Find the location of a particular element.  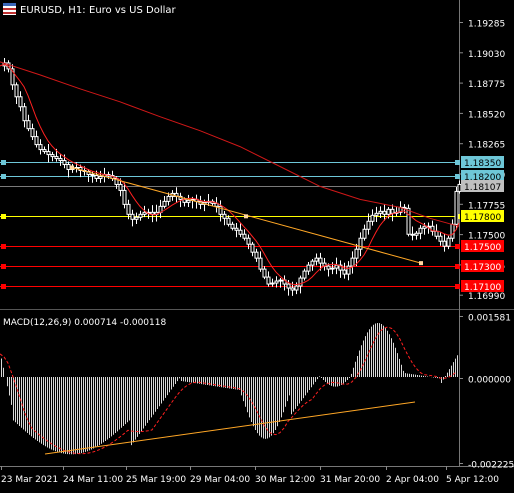

price-tag-label: 1.18350 is located at coordinates (482, 164).